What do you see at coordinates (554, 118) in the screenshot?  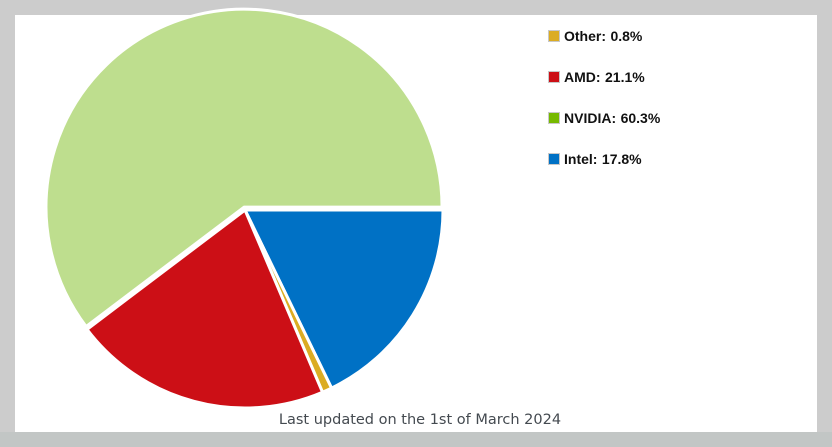 I see `legend-swatch-nvidia` at bounding box center [554, 118].